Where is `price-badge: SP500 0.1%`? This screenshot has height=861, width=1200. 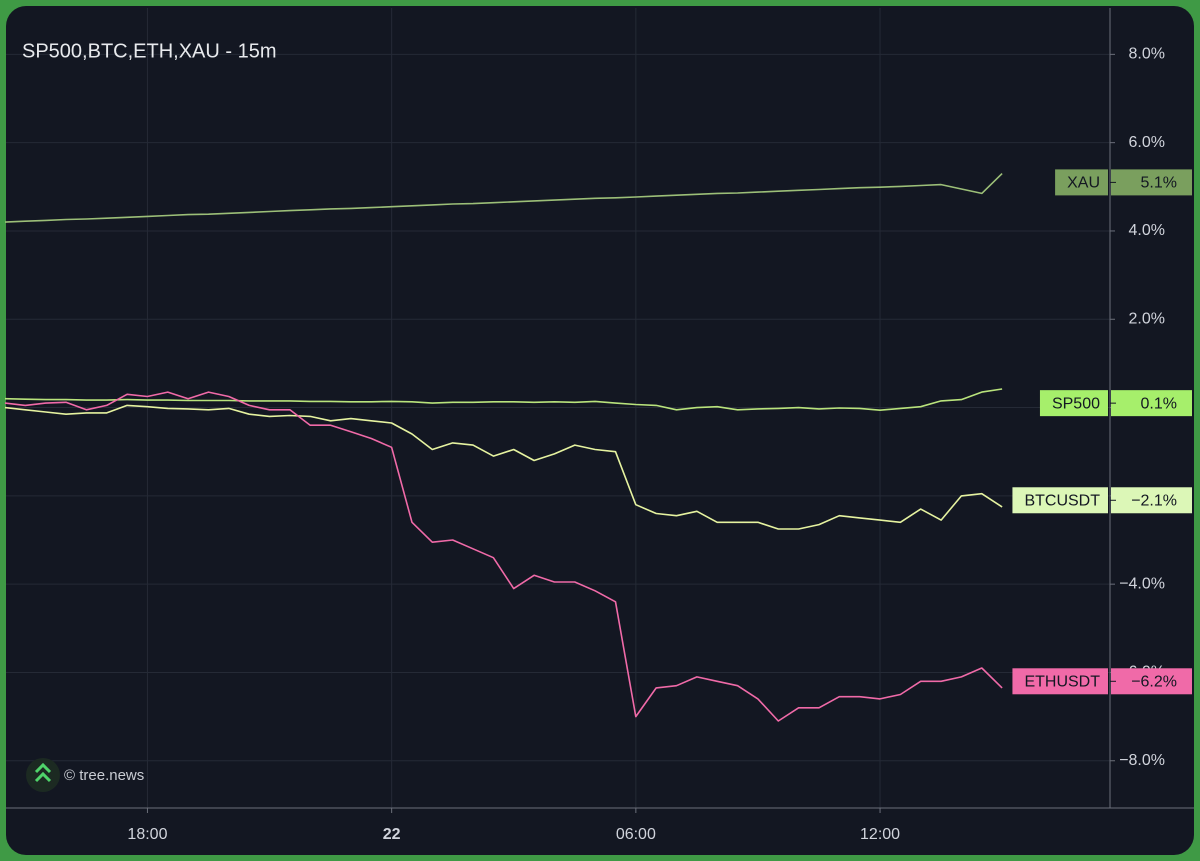
price-badge: SP500 0.1% is located at coordinates (1115, 403).